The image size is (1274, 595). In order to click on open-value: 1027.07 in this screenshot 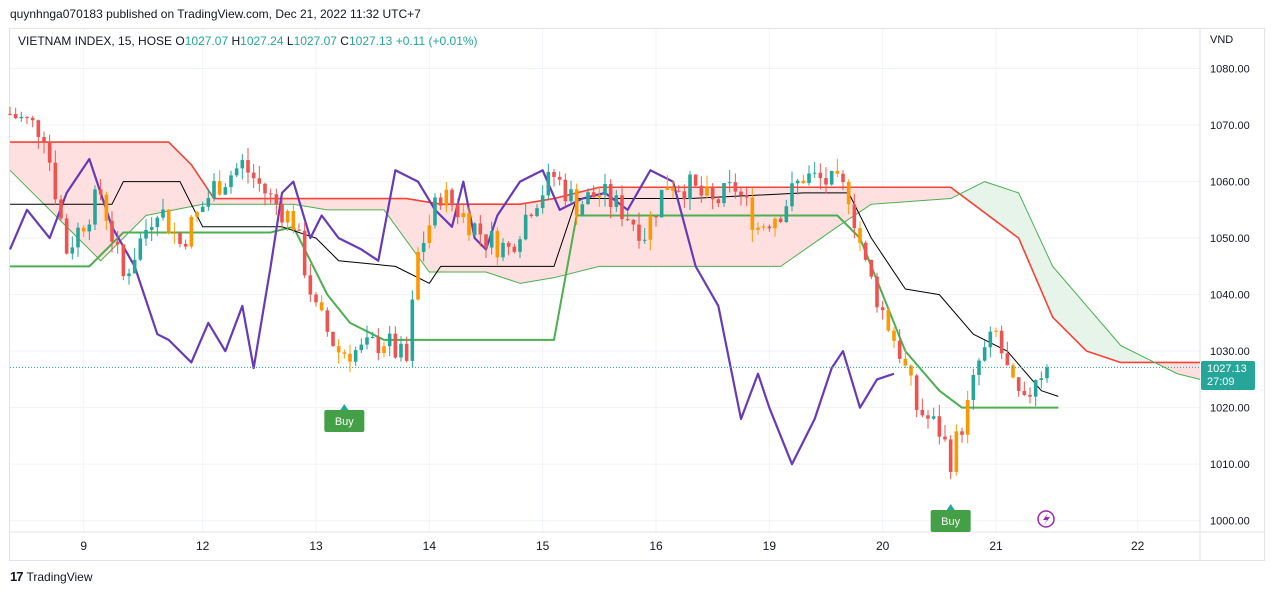, I will do `click(206, 41)`.